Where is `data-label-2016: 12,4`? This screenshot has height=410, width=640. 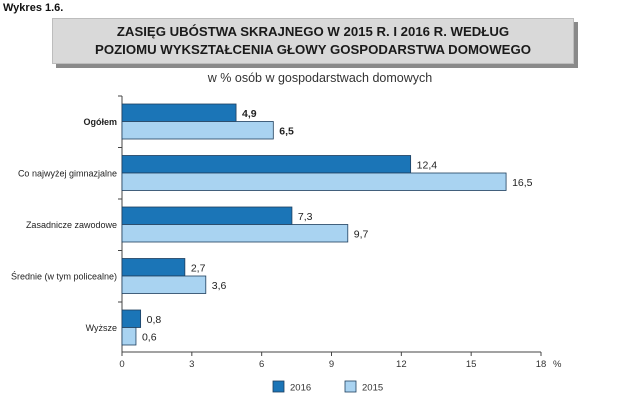 data-label-2016: 12,4 is located at coordinates (427, 165).